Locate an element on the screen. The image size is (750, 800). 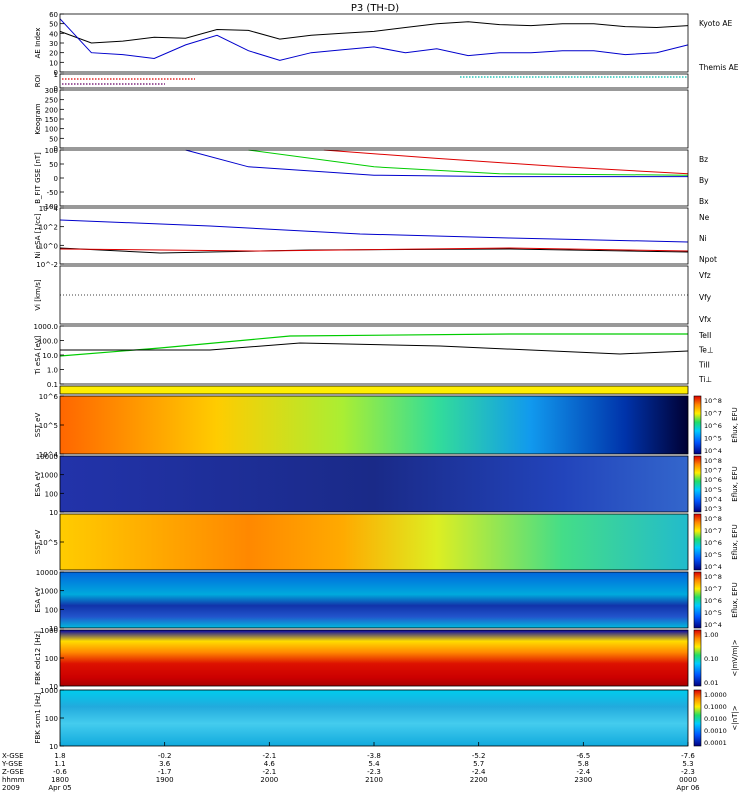
y-tick-label: 1.0 is located at coordinates (52, 371).